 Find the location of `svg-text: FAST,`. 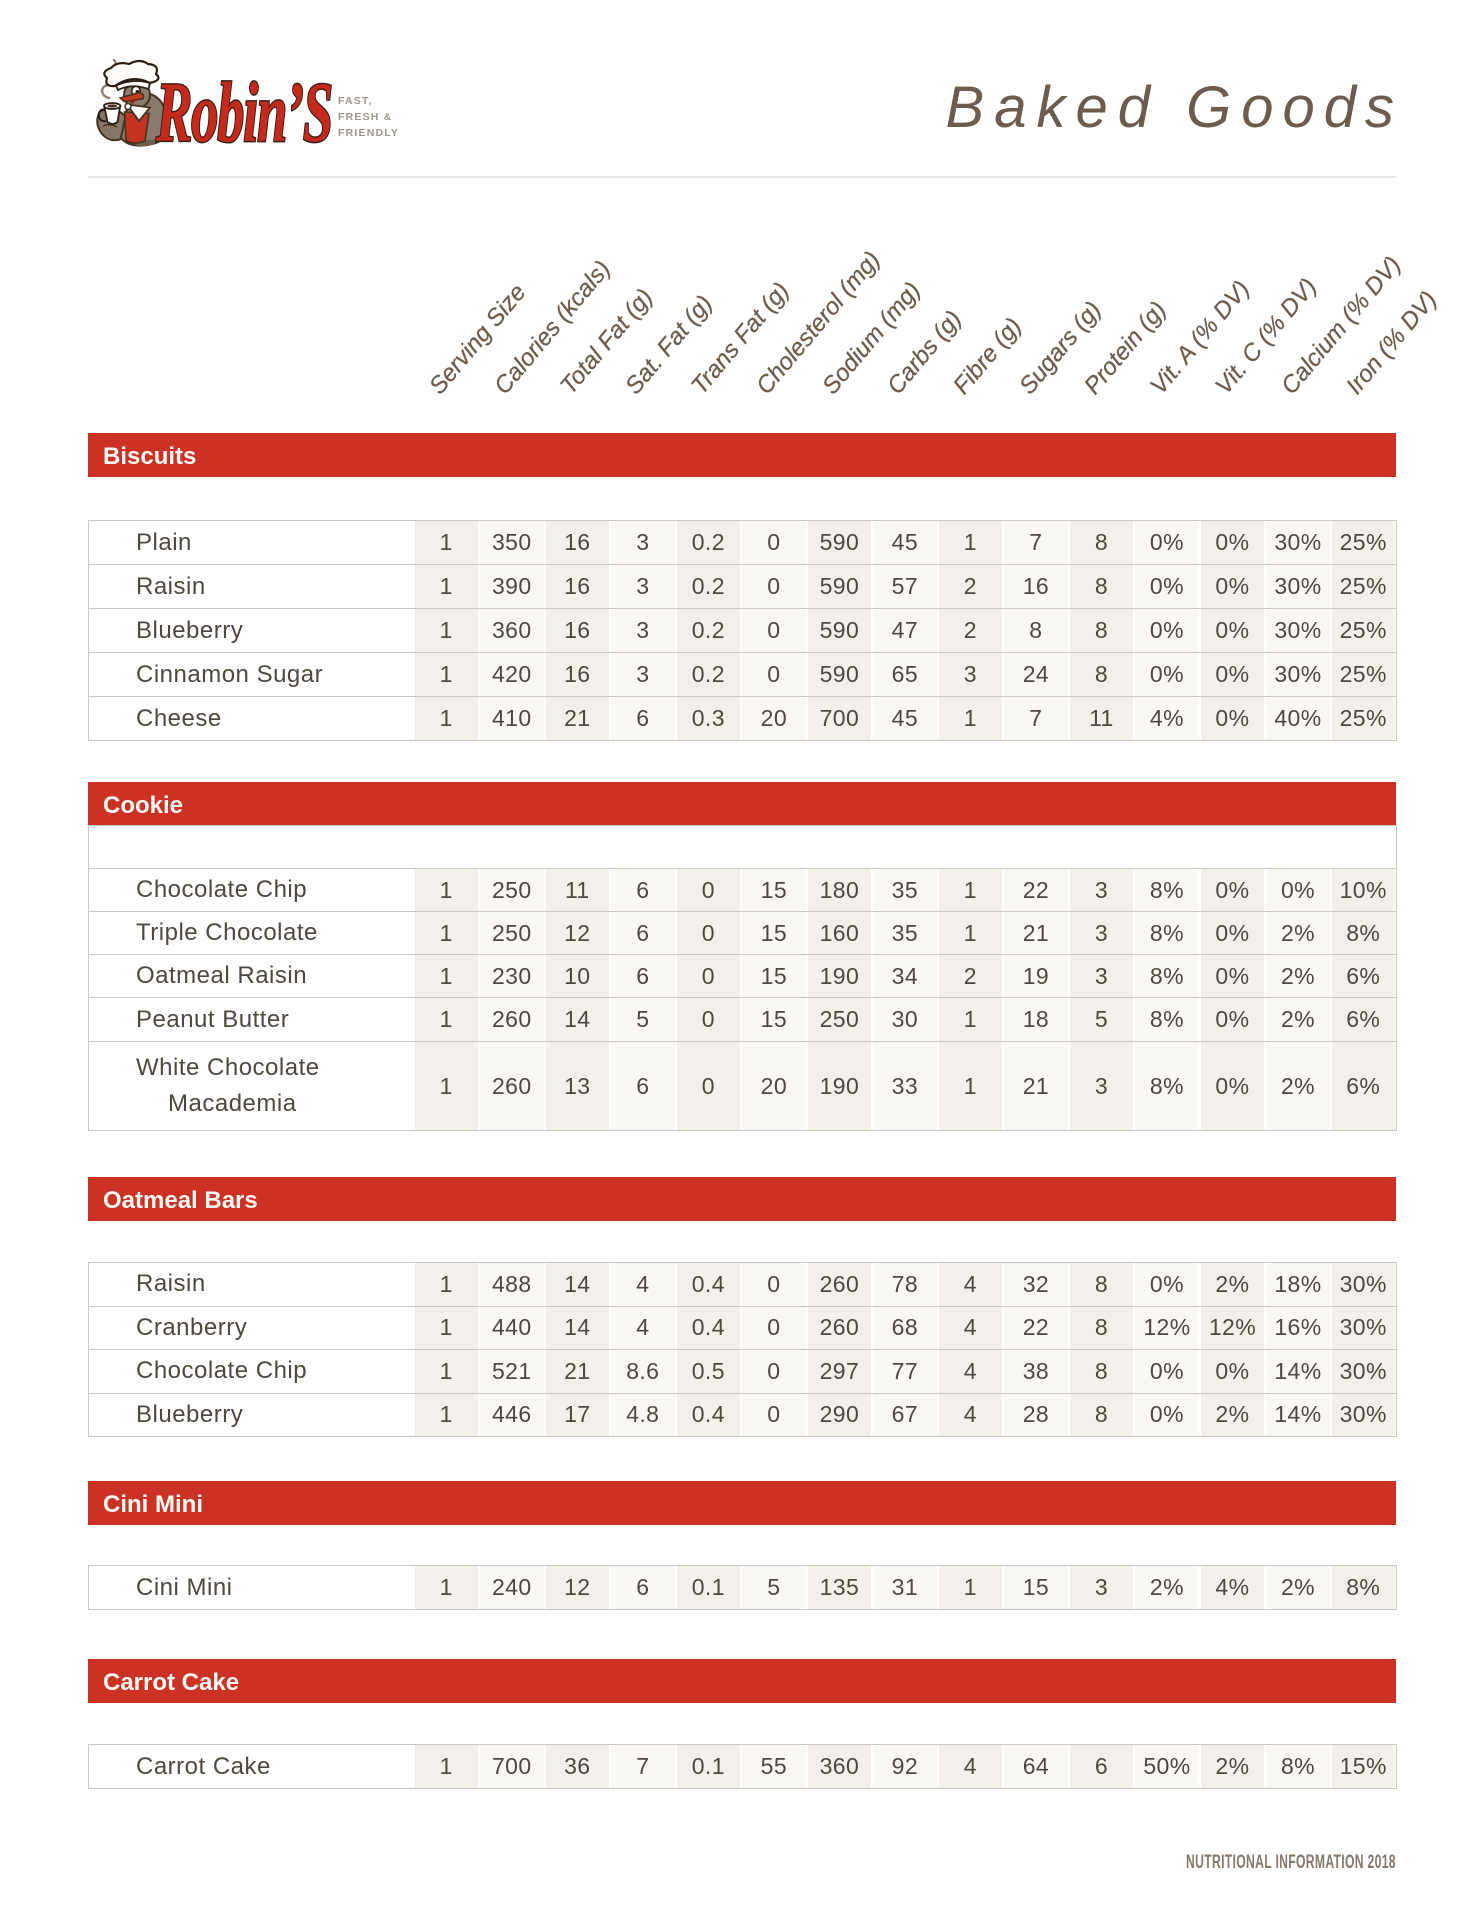

svg-text: FAST, is located at coordinates (355, 101).